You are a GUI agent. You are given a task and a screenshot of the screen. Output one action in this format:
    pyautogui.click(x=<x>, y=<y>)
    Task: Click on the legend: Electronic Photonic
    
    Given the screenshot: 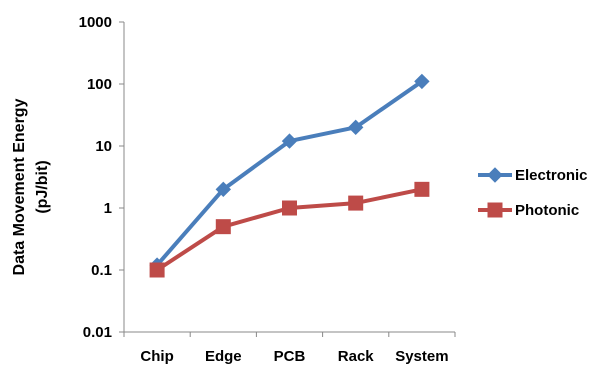 What is the action you would take?
    pyautogui.click(x=533, y=193)
    